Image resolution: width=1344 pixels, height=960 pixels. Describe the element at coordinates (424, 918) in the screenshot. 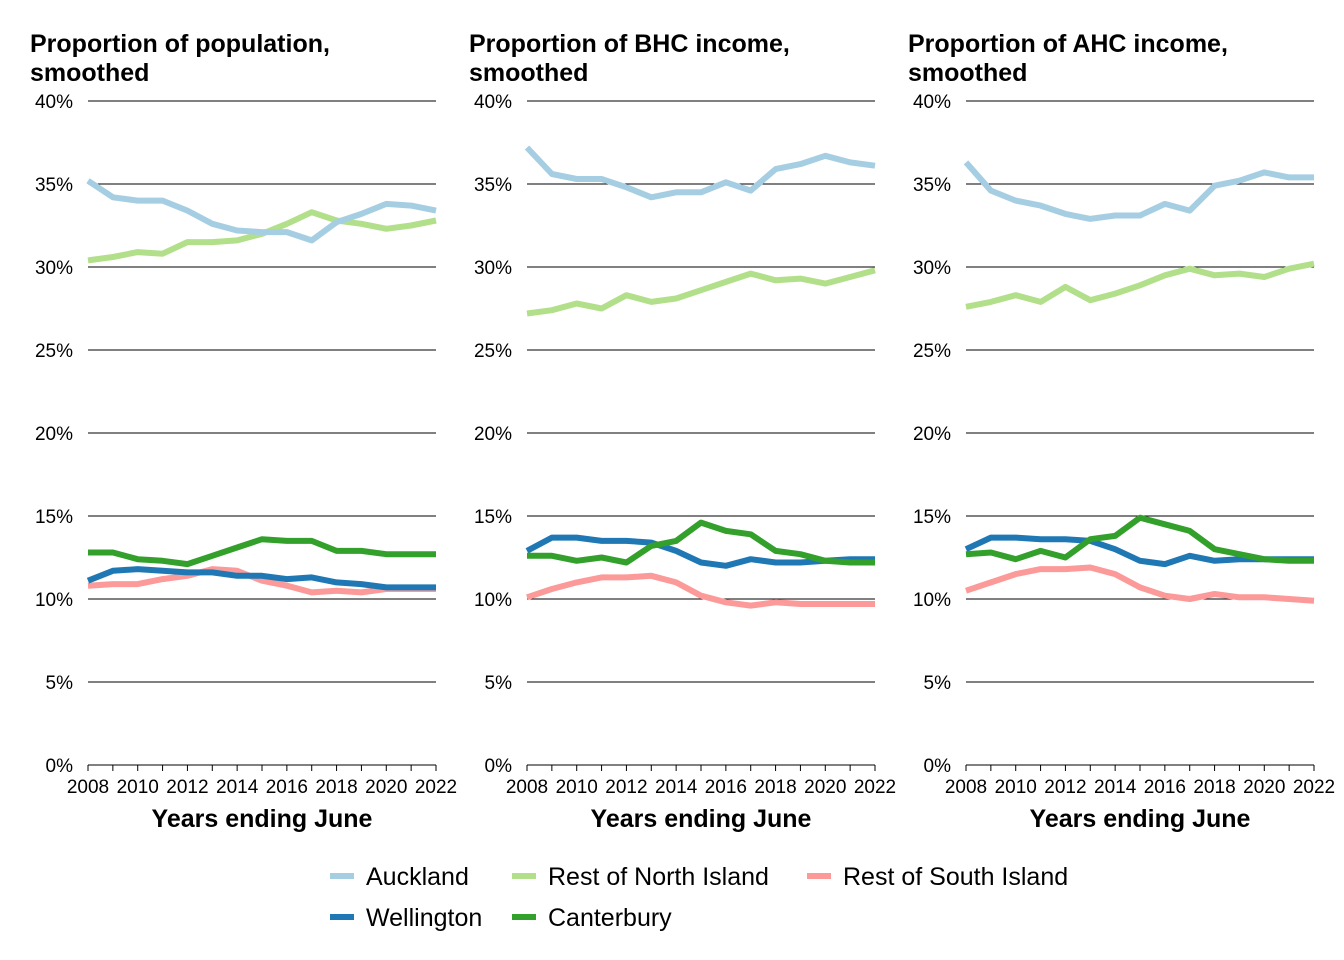

I see `legend-label-wellington: Wellington` at that location.